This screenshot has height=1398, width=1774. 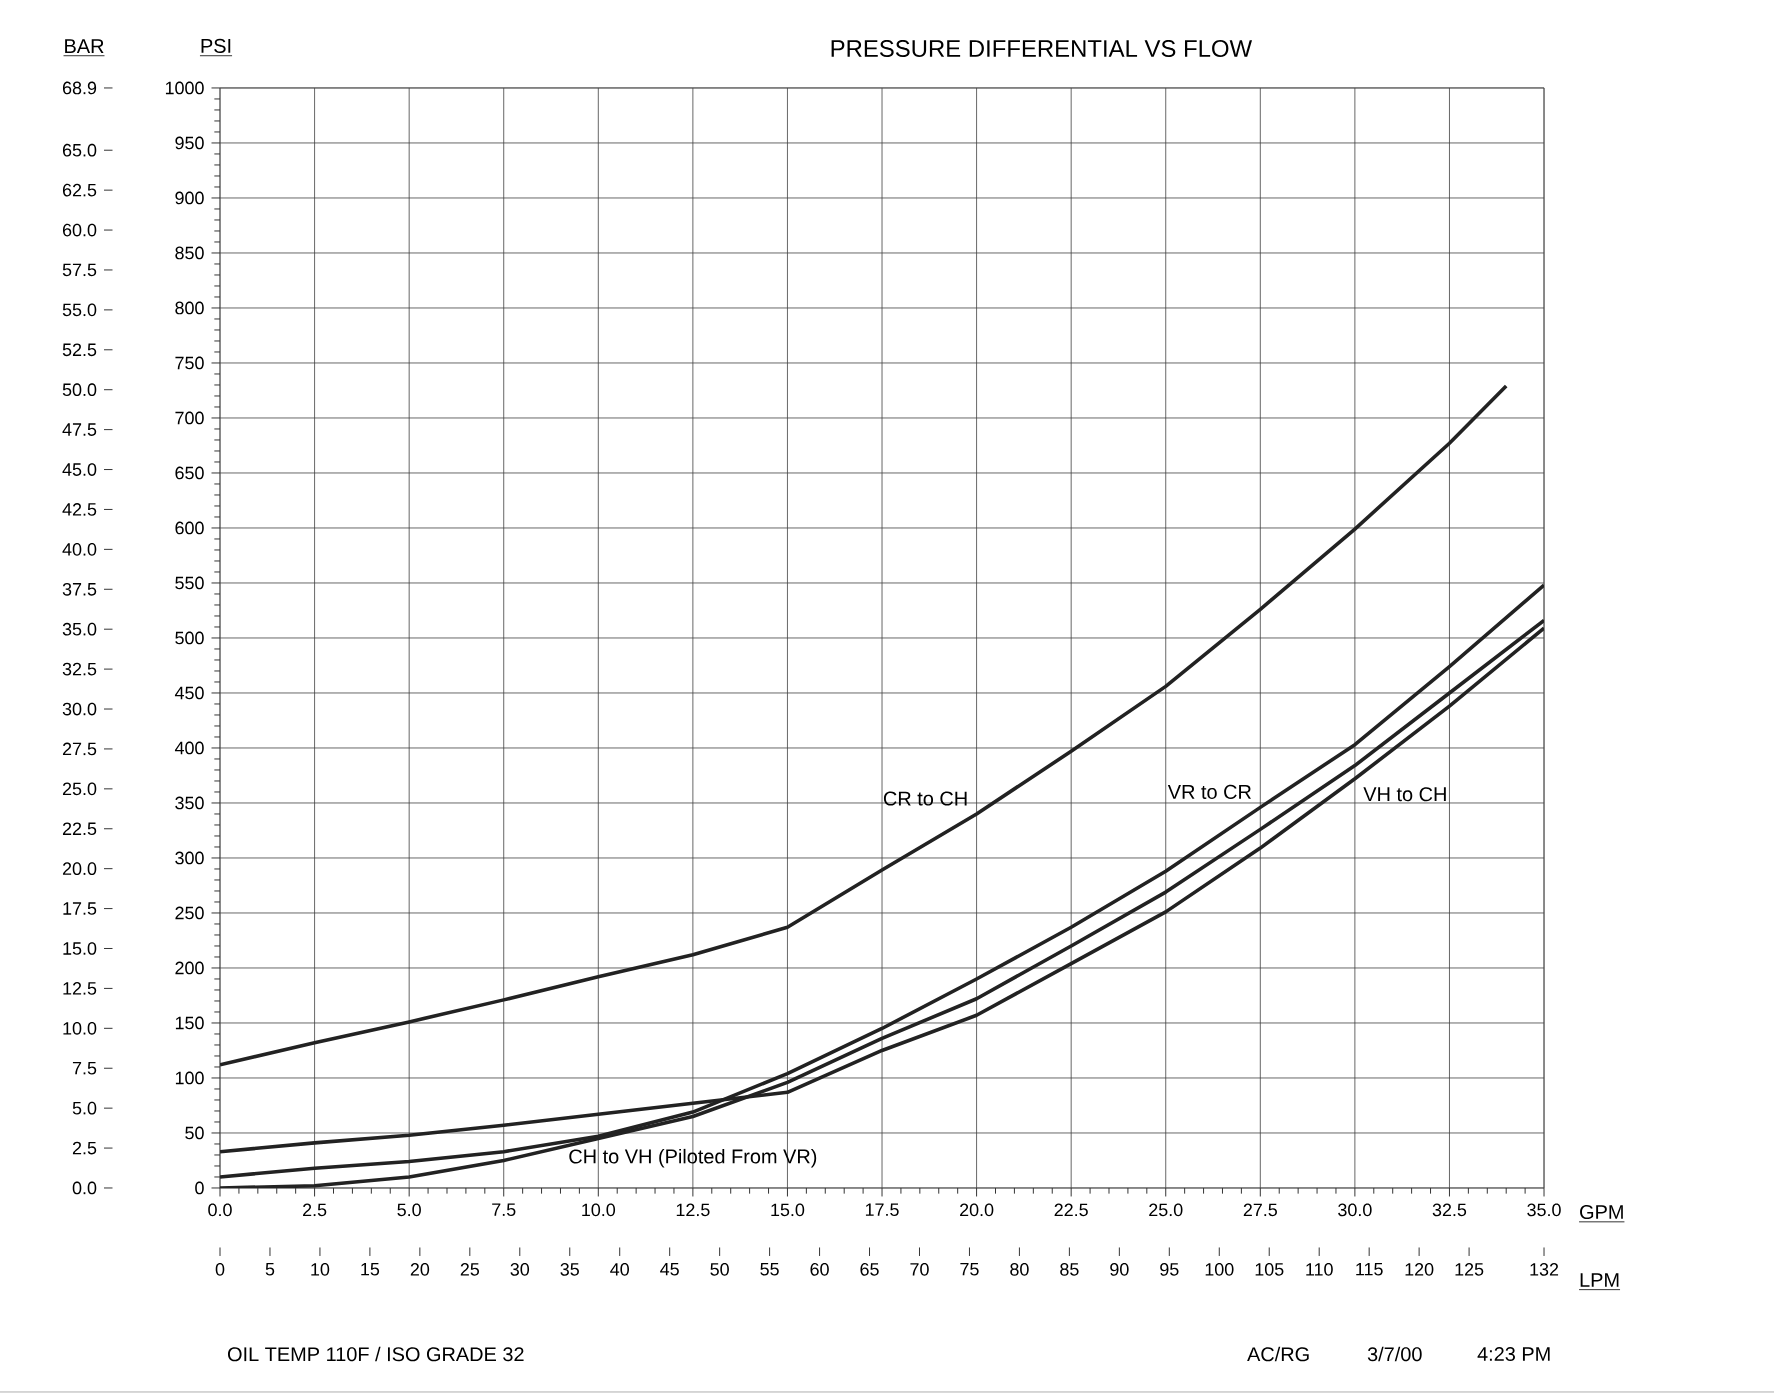 What do you see at coordinates (1449, 1210) in the screenshot?
I see `x-tick-label: 32.5` at bounding box center [1449, 1210].